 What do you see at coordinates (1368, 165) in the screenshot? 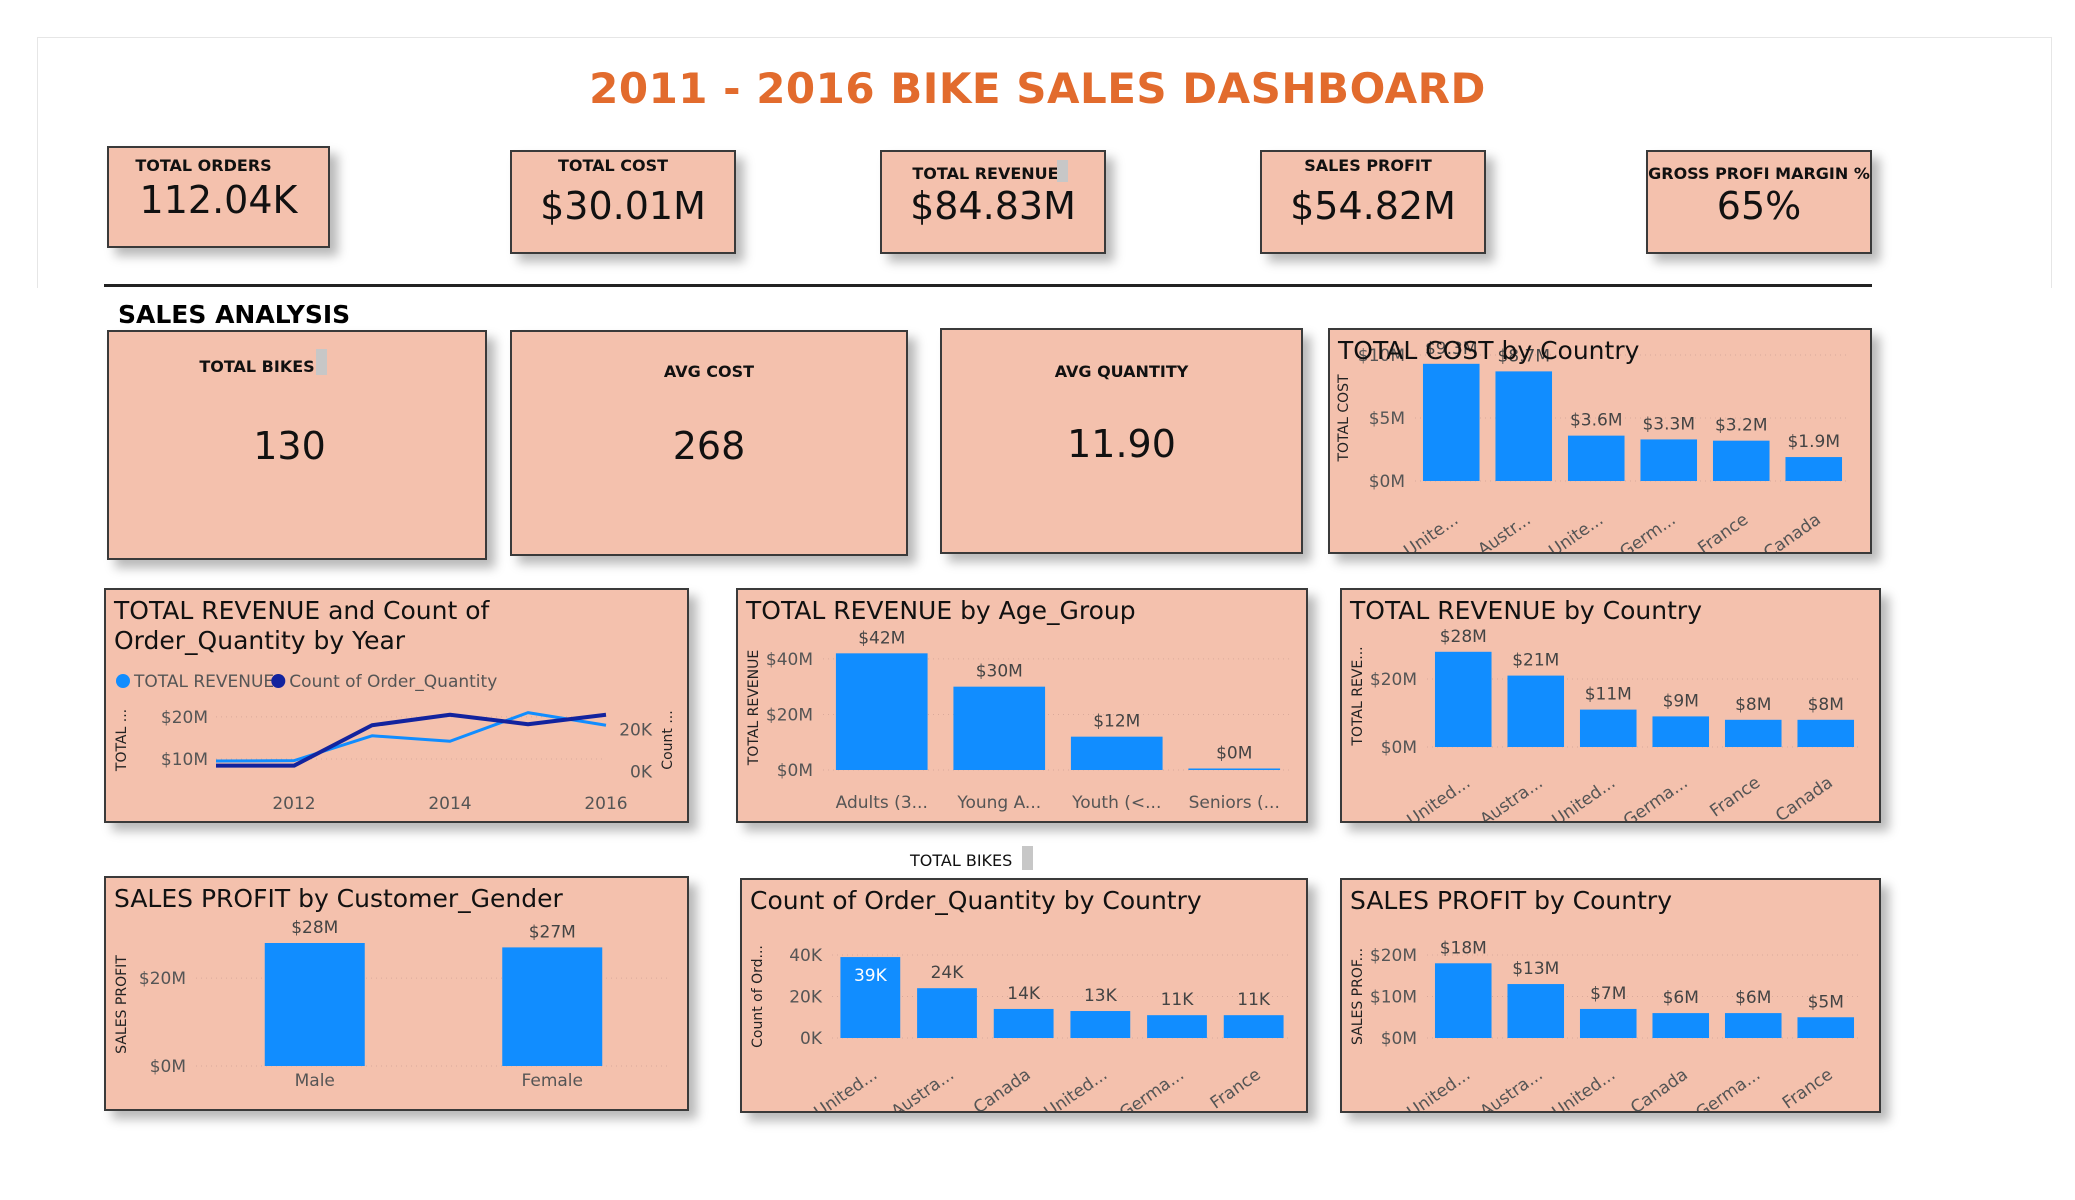
I see `kpi-label: SALES PROFIT` at bounding box center [1368, 165].